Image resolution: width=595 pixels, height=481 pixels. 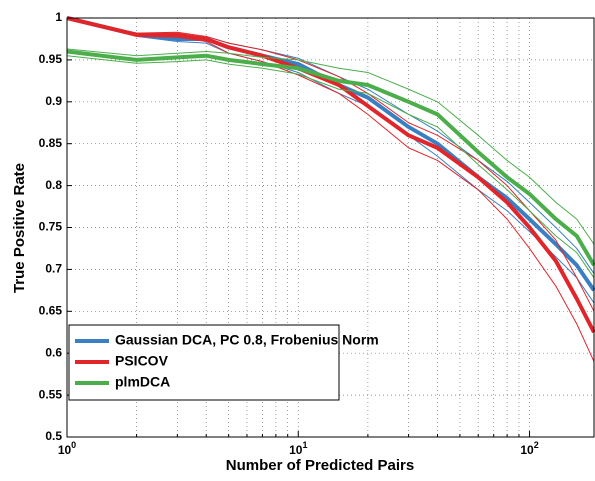 I want to click on legend-label: Gaussian DCA, PC 0.8, Frobenius Norm, so click(x=247, y=340).